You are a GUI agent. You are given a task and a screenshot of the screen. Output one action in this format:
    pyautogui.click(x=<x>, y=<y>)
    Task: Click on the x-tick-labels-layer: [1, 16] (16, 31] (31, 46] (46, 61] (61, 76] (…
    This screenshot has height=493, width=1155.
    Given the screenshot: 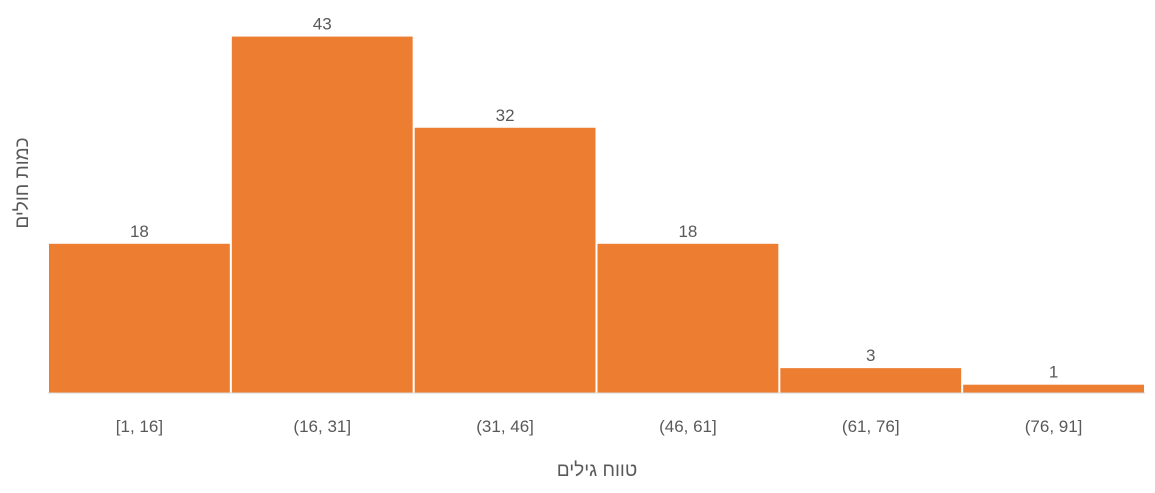 What is the action you would take?
    pyautogui.click(x=599, y=426)
    